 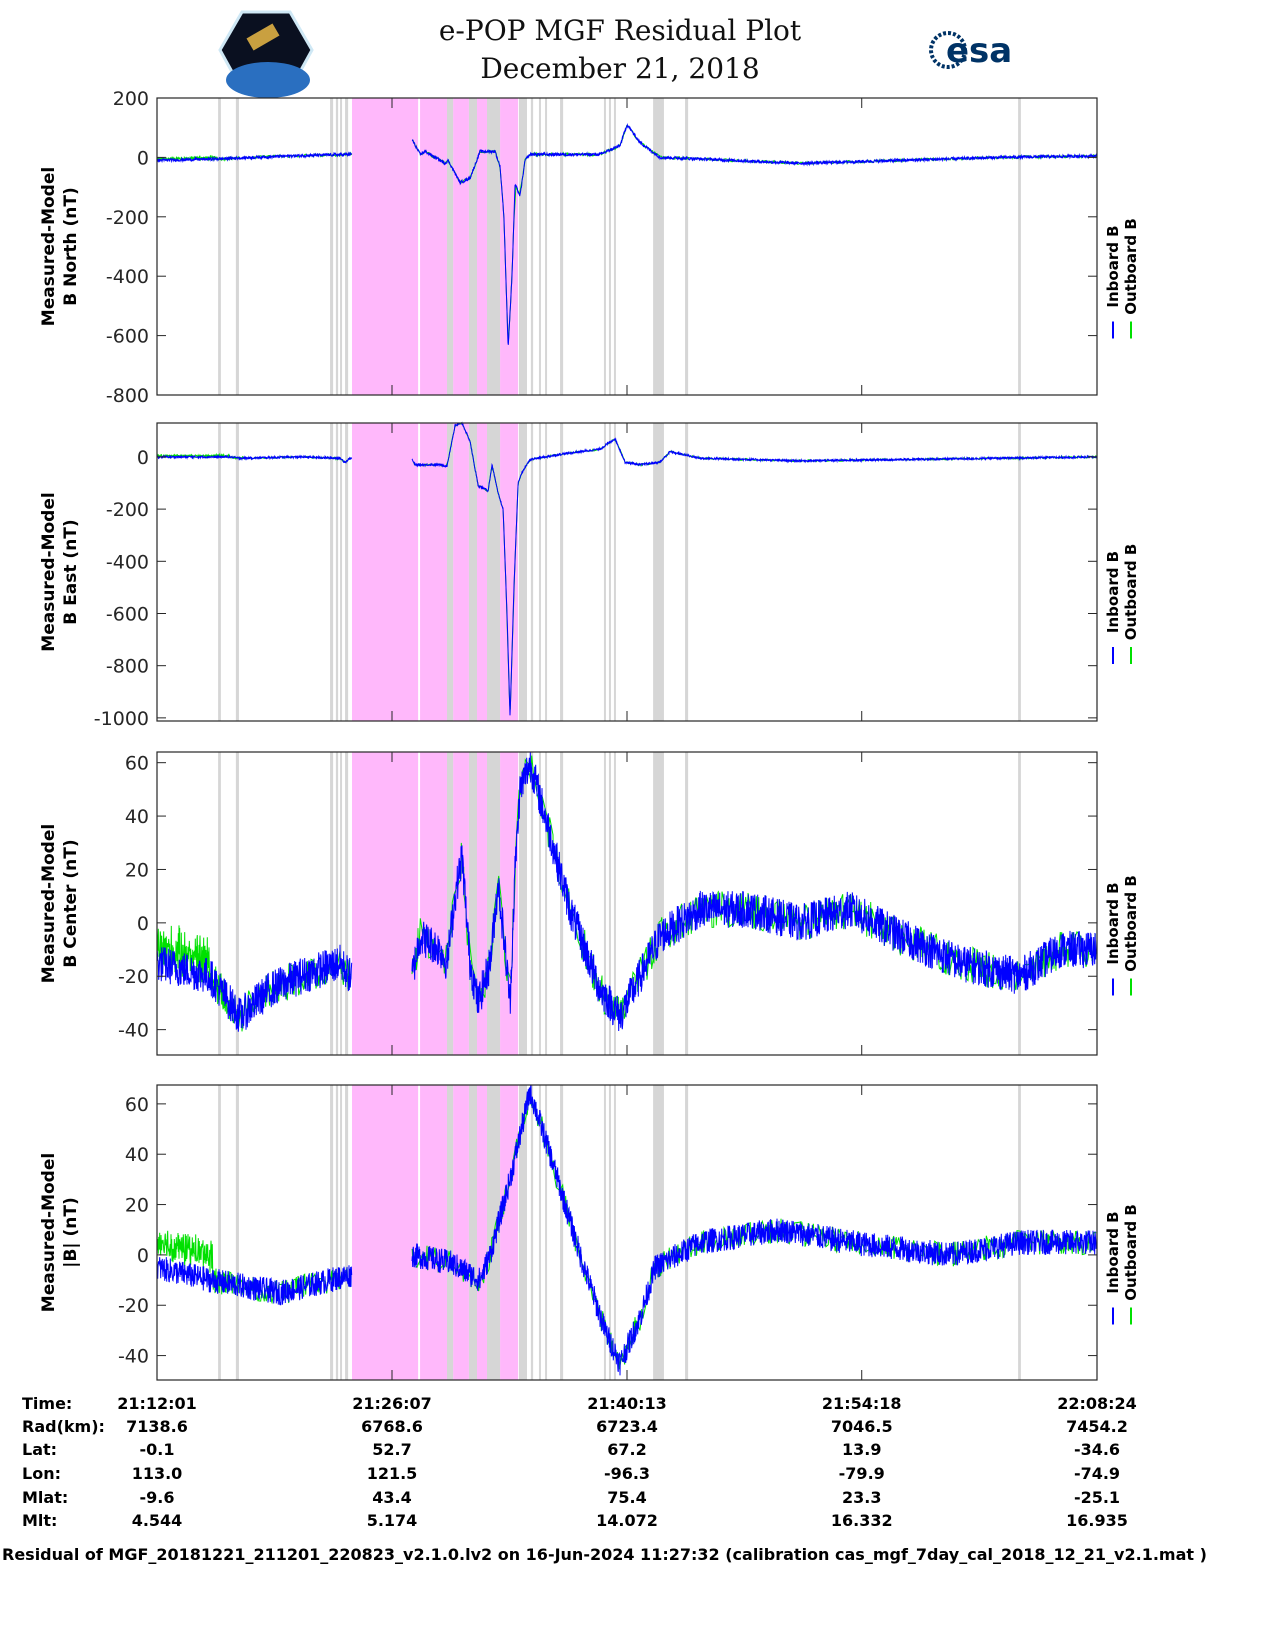 What do you see at coordinates (627, 1426) in the screenshot?
I see `table-cell: 6723.4` at bounding box center [627, 1426].